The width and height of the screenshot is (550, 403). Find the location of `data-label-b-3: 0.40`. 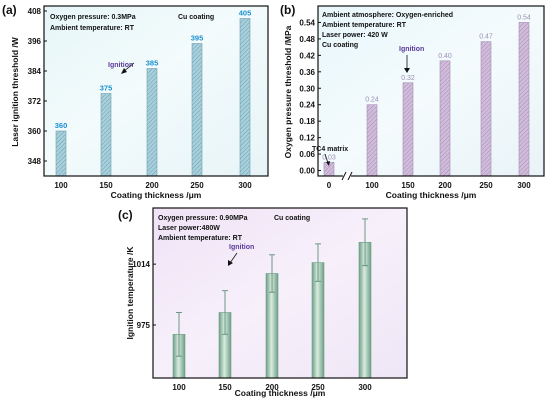

data-label-b-3: 0.40 is located at coordinates (445, 56).